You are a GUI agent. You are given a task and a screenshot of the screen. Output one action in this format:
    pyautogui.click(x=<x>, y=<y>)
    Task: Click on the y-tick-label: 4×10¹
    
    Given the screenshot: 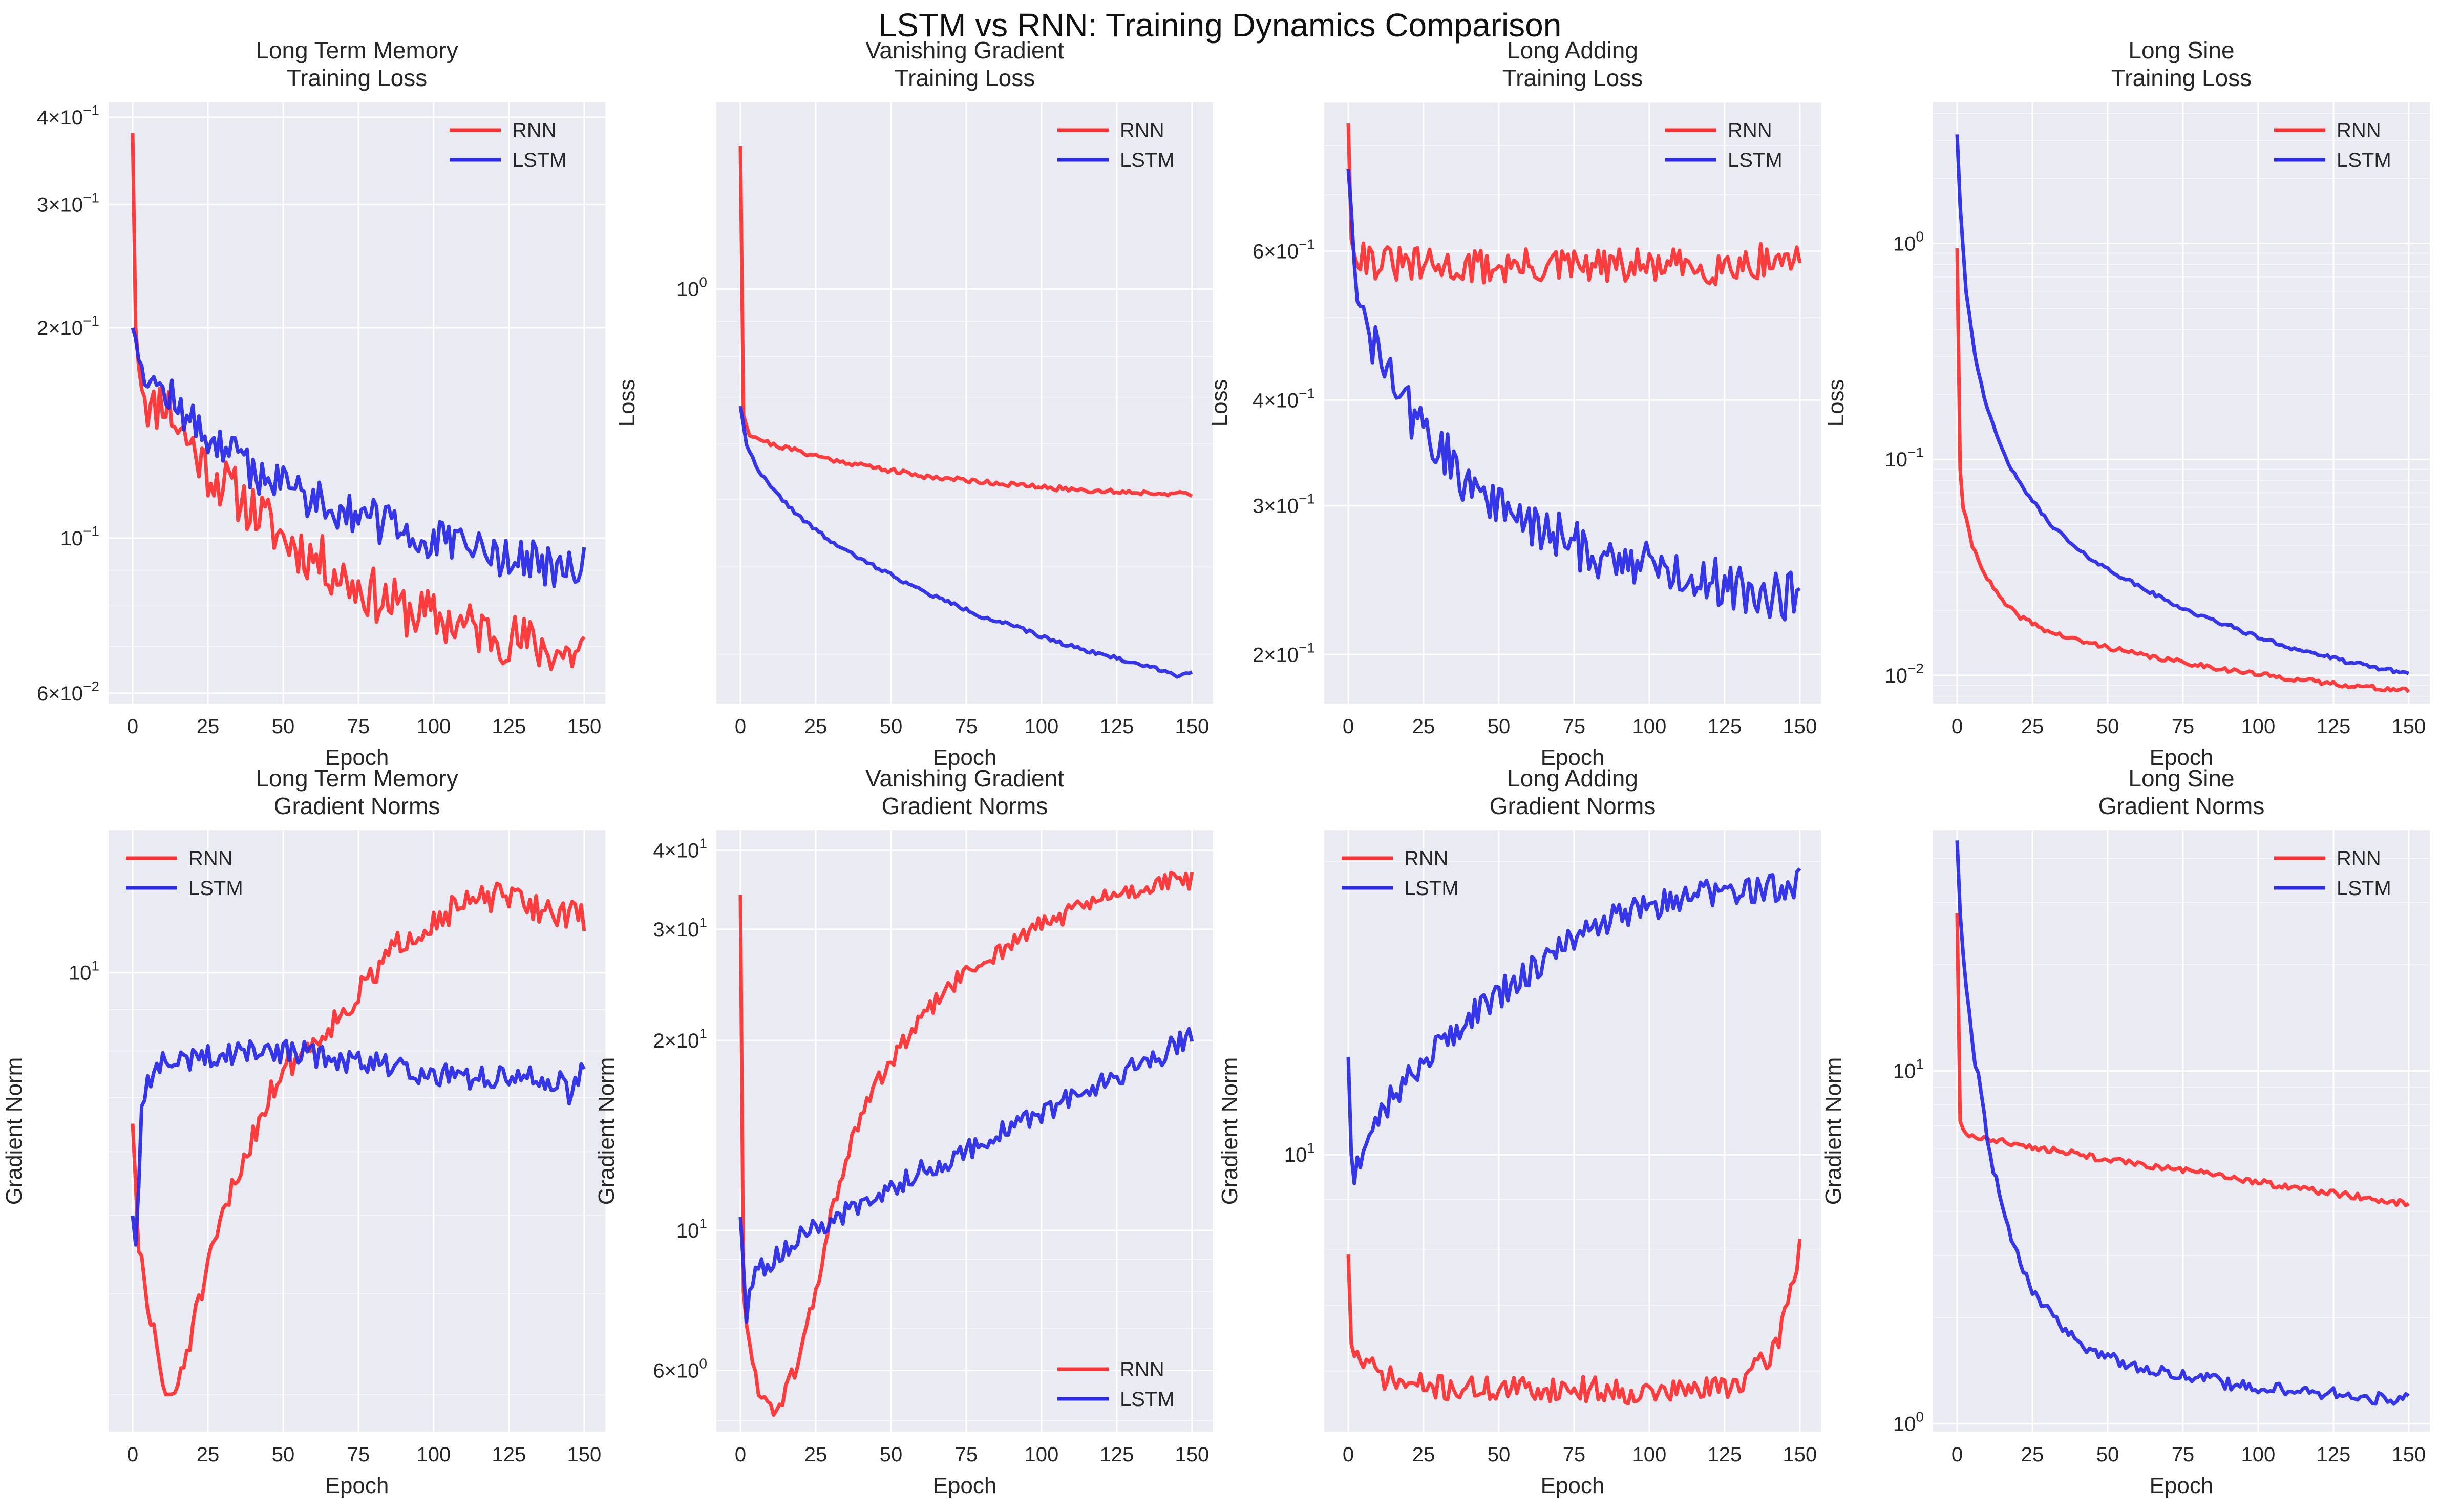 What is the action you would take?
    pyautogui.click(x=680, y=849)
    